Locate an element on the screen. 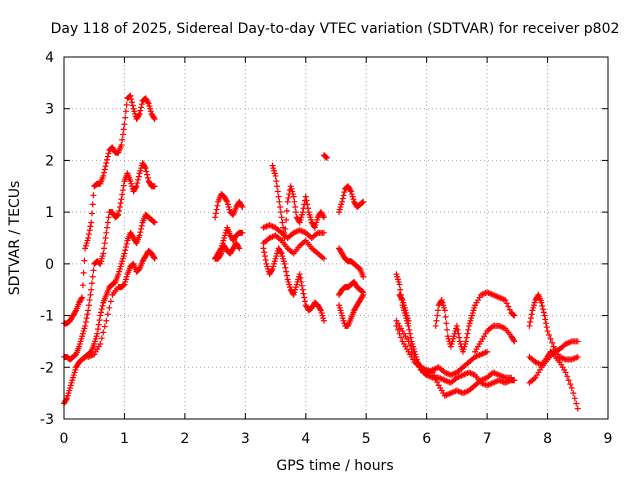 This screenshot has height=480, width=640. x-tick-label: 5 is located at coordinates (366, 439).